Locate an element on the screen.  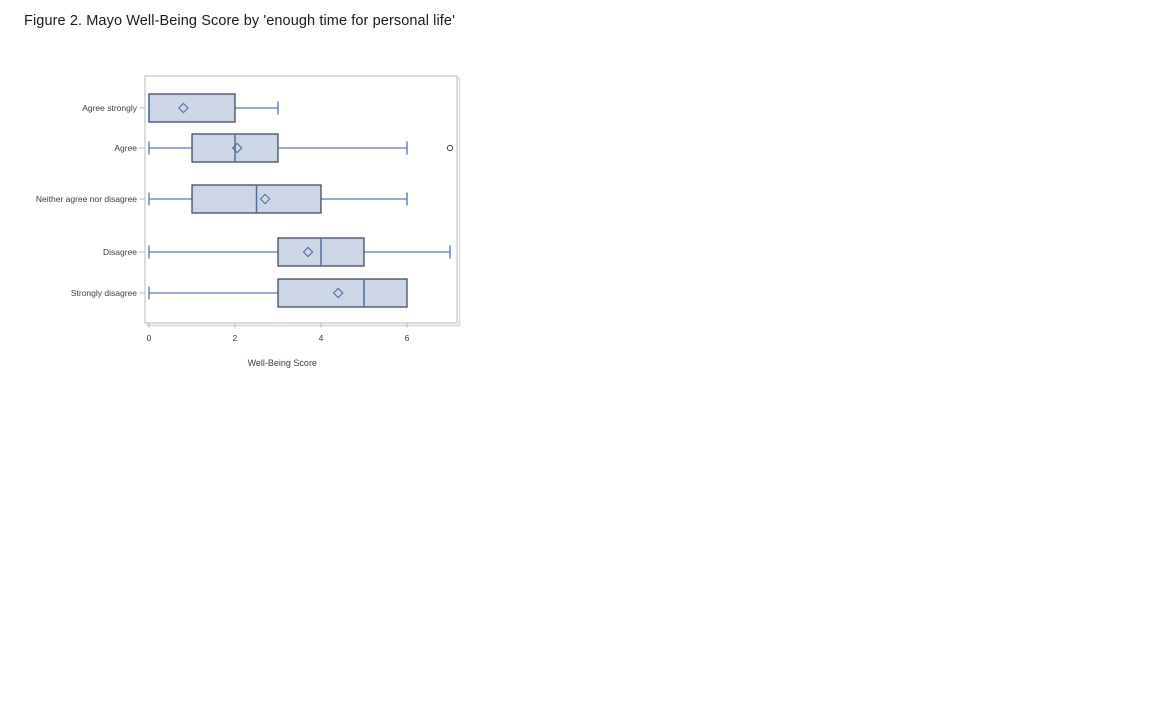
category-tick-label: Agree is located at coordinates (125, 148).